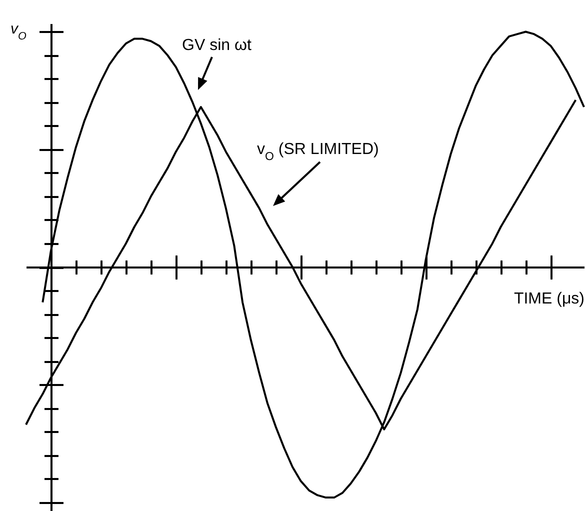 This screenshot has height=511, width=585. I want to click on y-axis-title: v$_{O}$, so click(18, 31).